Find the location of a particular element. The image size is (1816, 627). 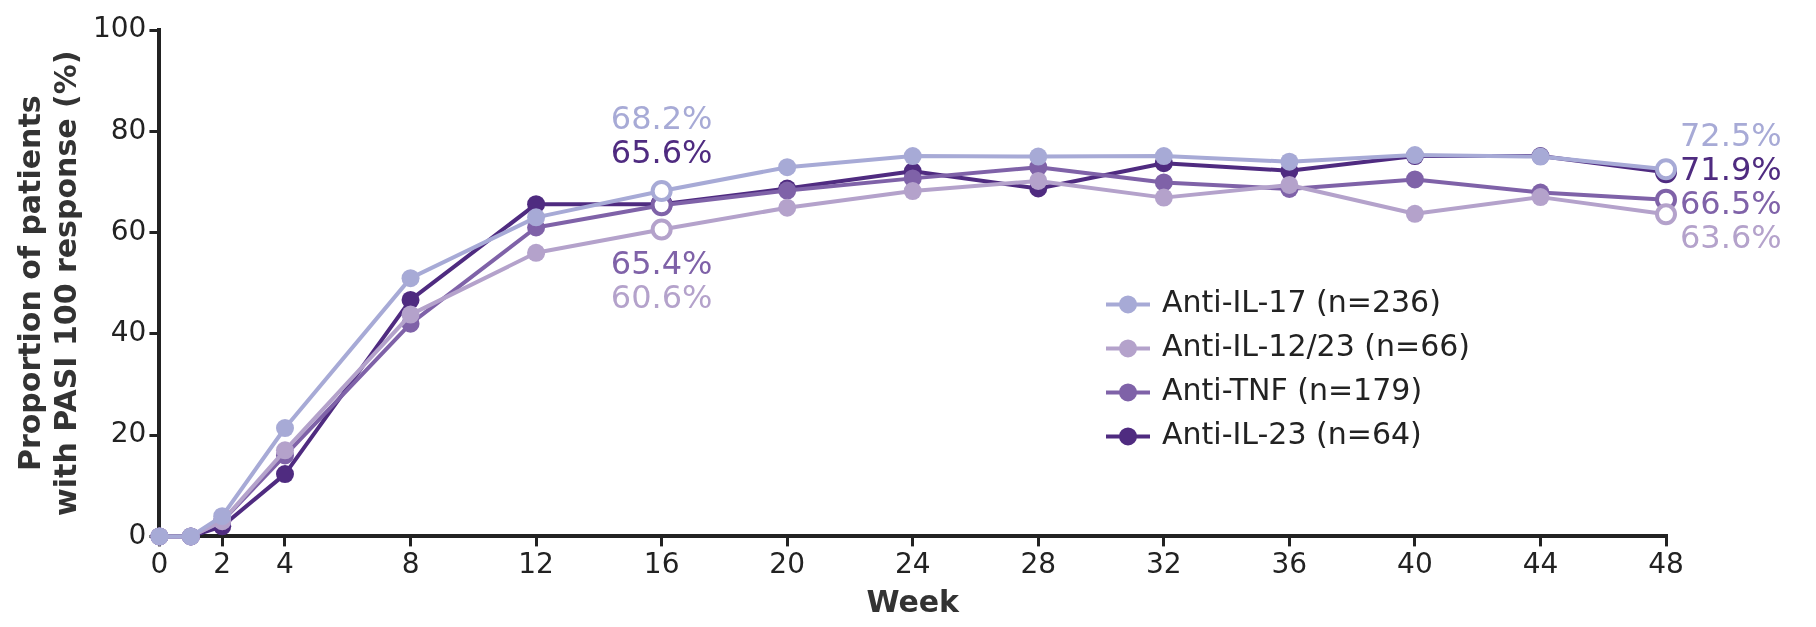

y-tick-label: 100 is located at coordinates (119, 28).